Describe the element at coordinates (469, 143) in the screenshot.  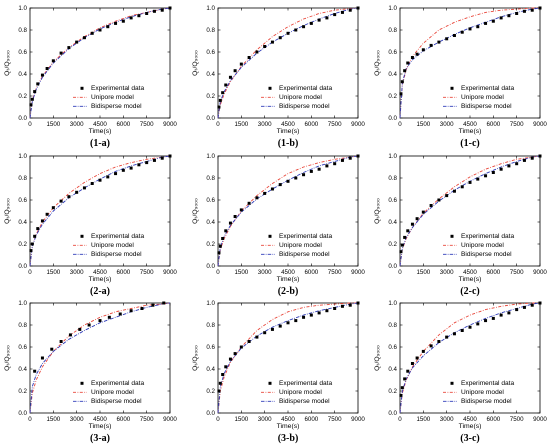
I see `panel-caption: (1-c)` at that location.